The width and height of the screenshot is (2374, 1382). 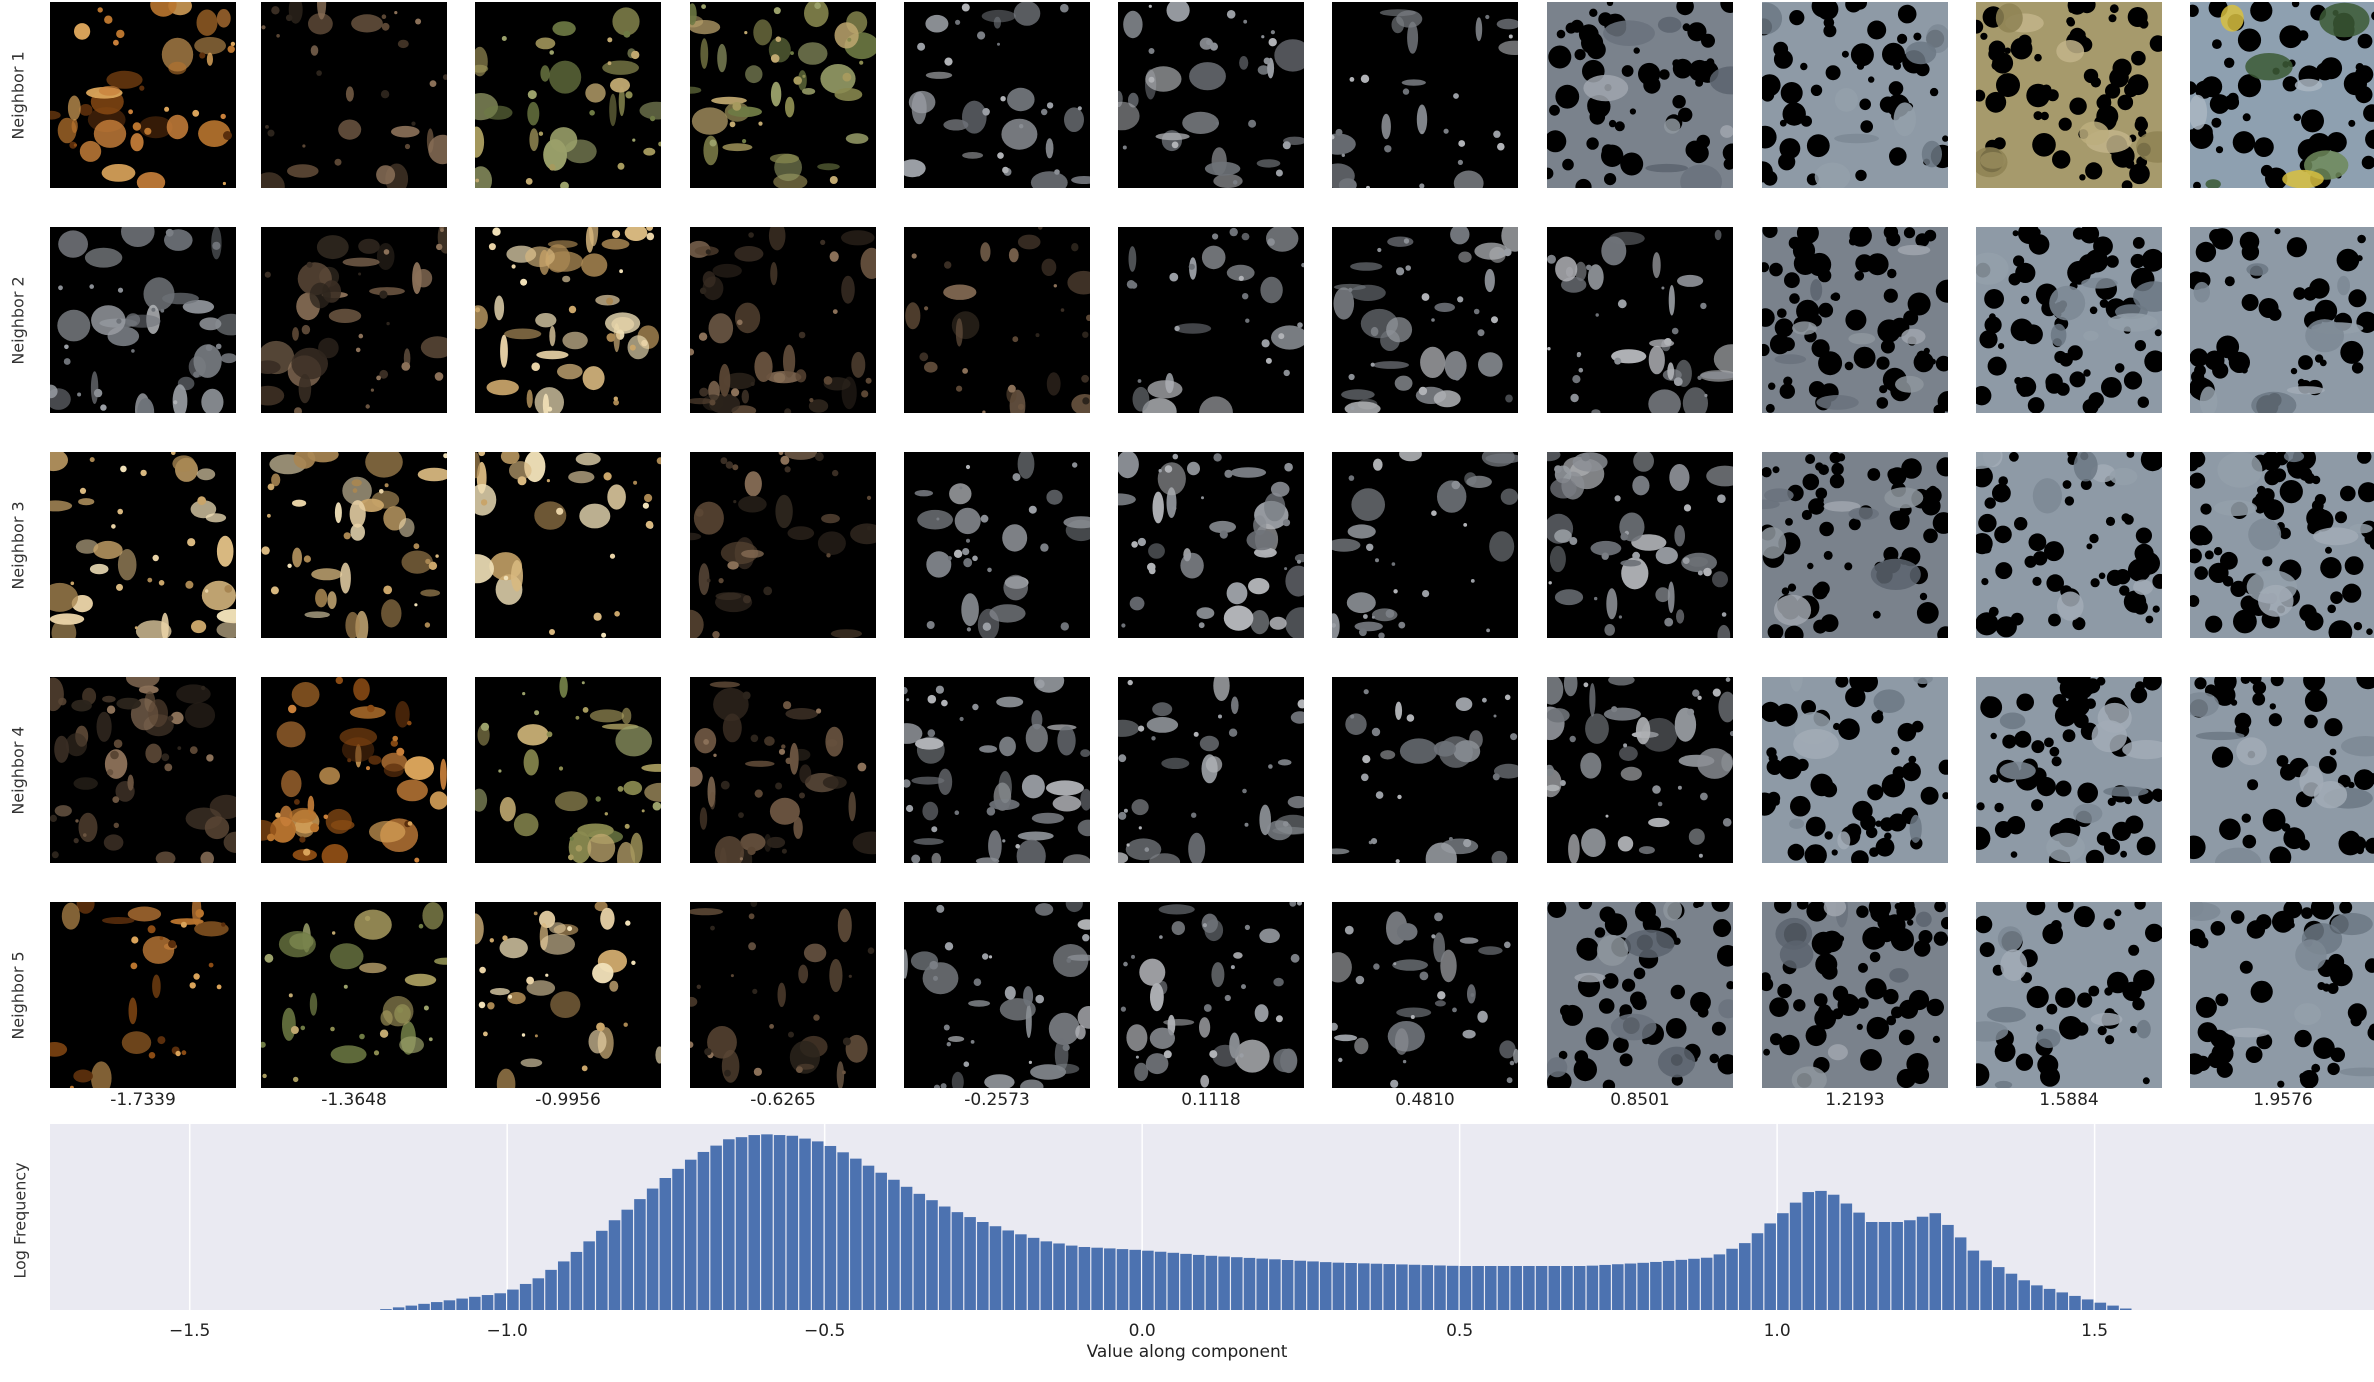 What do you see at coordinates (997, 1100) in the screenshot?
I see `column-value-5: -0.2573` at bounding box center [997, 1100].